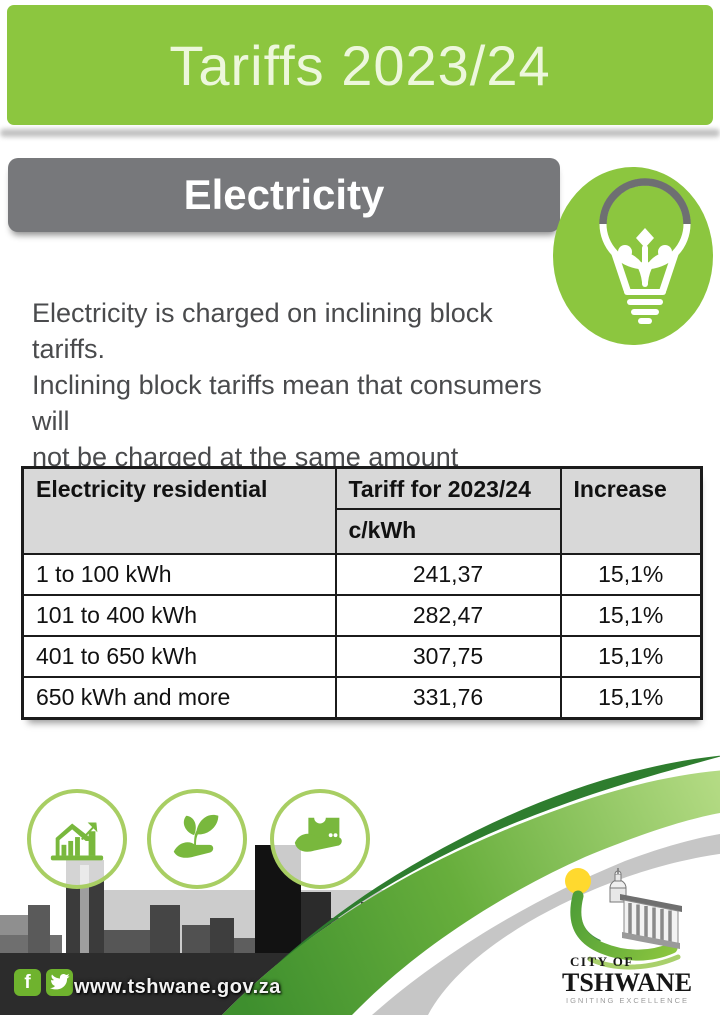 The height and width of the screenshot is (1015, 720). I want to click on electricity-section-banner: Electricity, so click(284, 195).